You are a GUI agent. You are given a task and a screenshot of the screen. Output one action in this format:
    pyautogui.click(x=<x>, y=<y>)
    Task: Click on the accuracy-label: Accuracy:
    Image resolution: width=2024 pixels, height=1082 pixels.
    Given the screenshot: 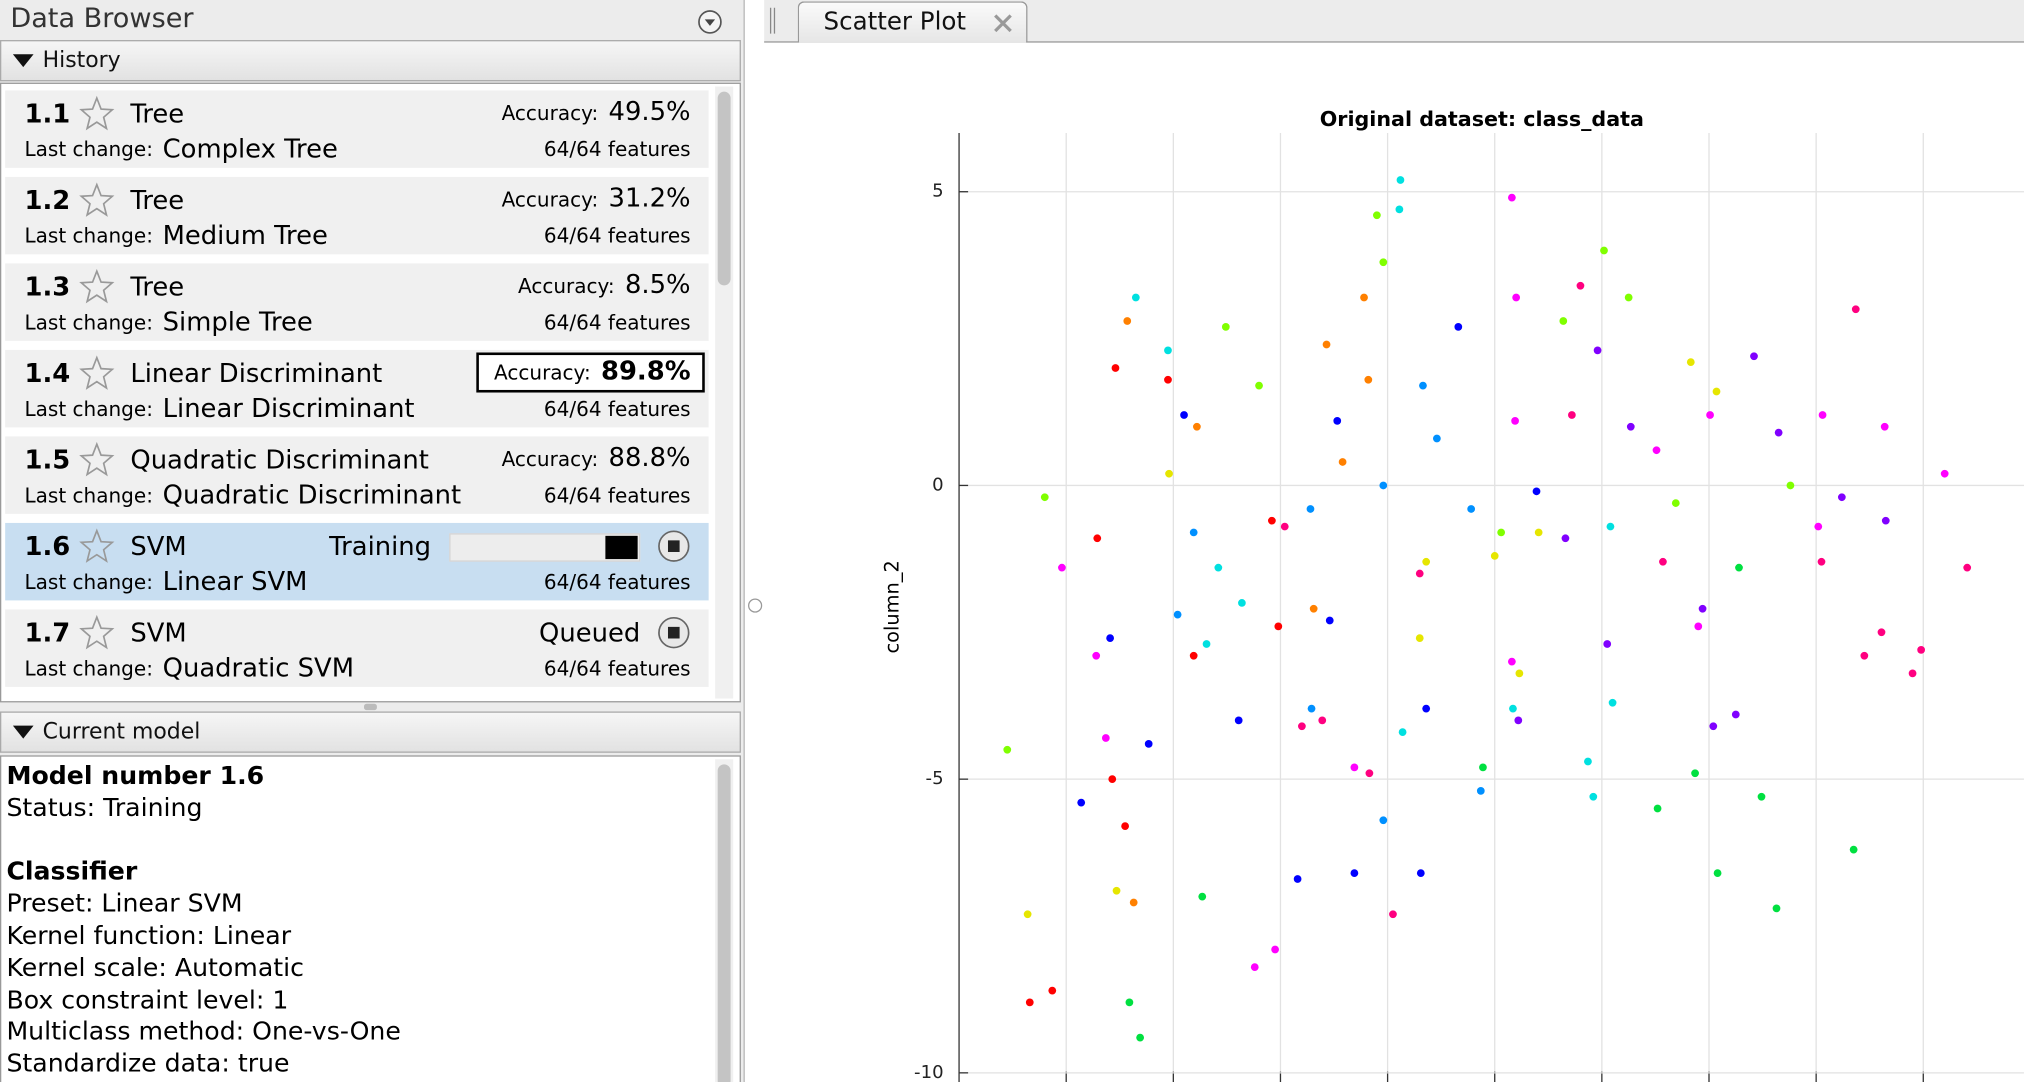 What is the action you would take?
    pyautogui.click(x=550, y=200)
    